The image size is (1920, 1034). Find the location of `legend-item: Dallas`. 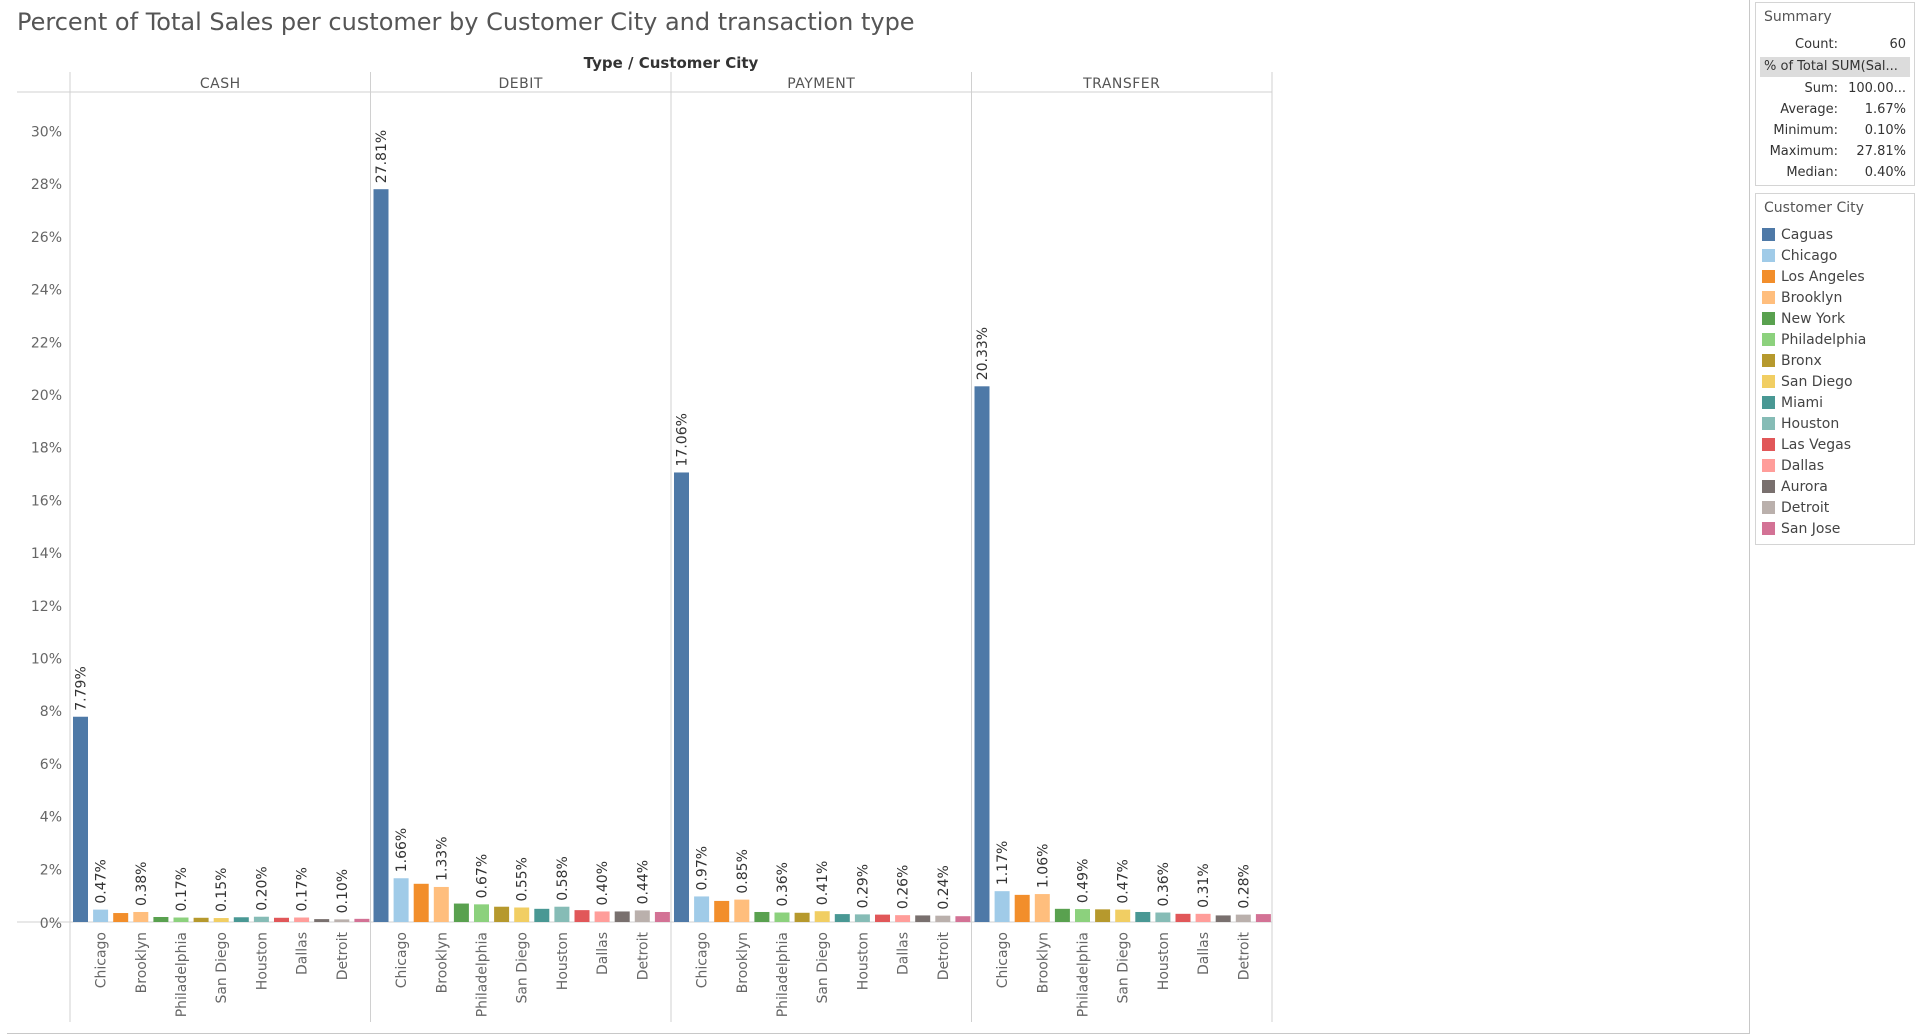

legend-item: Dallas is located at coordinates (1793, 466).